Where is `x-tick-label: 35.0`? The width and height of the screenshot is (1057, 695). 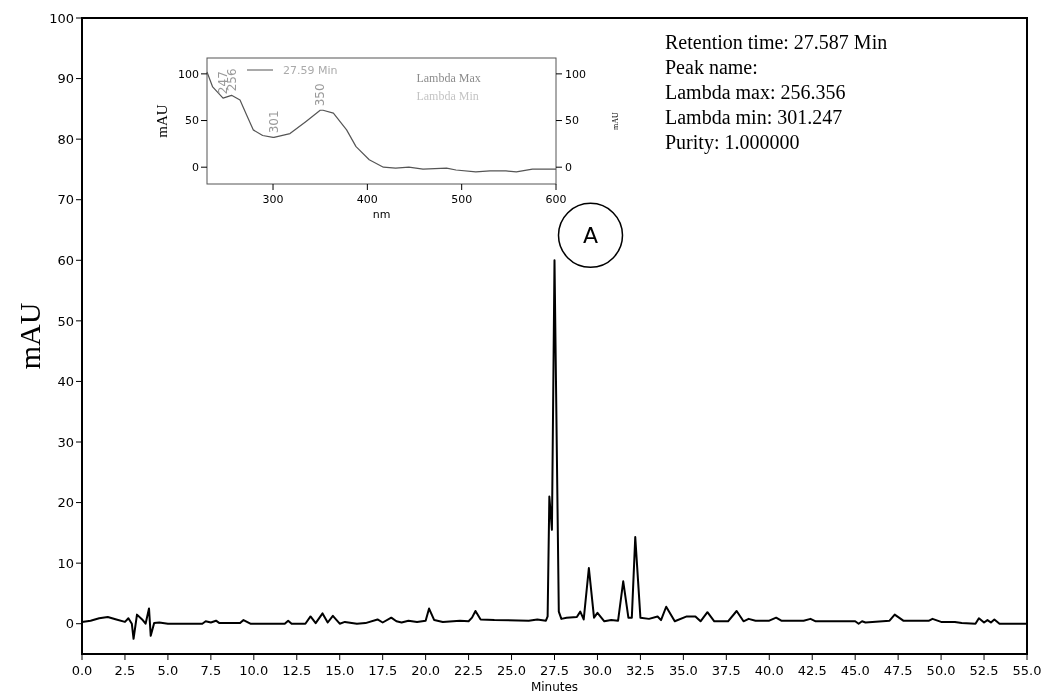
x-tick-label: 35.0 is located at coordinates (683, 670).